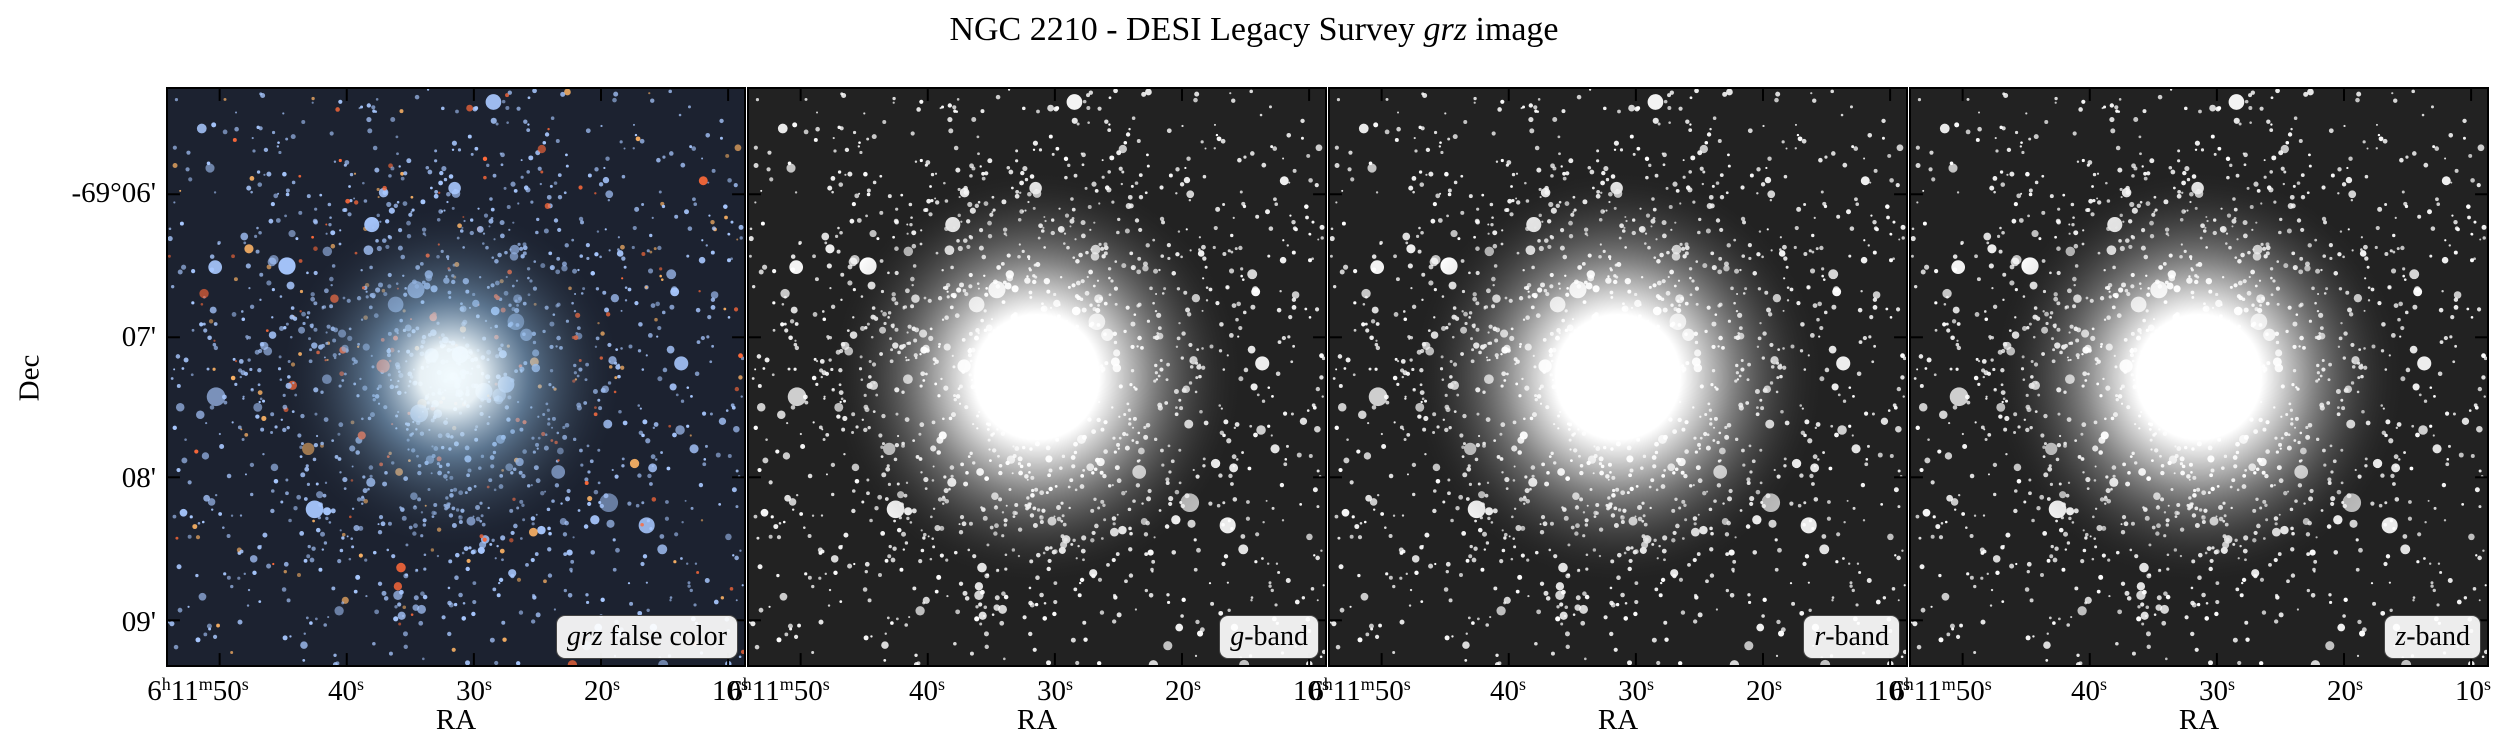 The width and height of the screenshot is (2508, 752). I want to click on dec-tick-label: -69°06', so click(113, 193).